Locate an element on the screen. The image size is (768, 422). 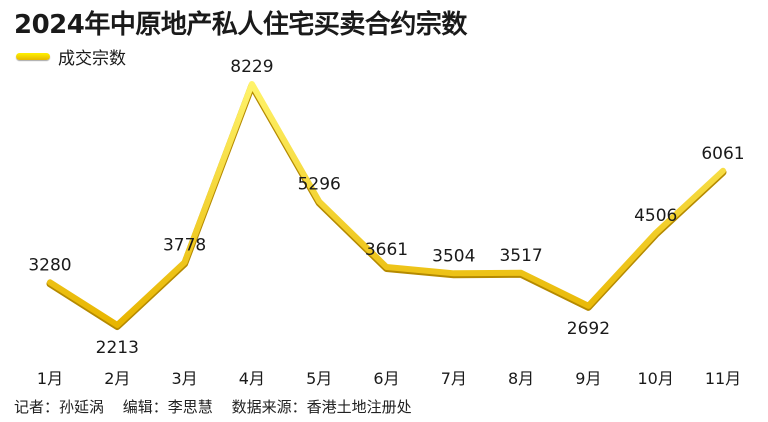
x-tick-label: 1月 is located at coordinates (50, 378).